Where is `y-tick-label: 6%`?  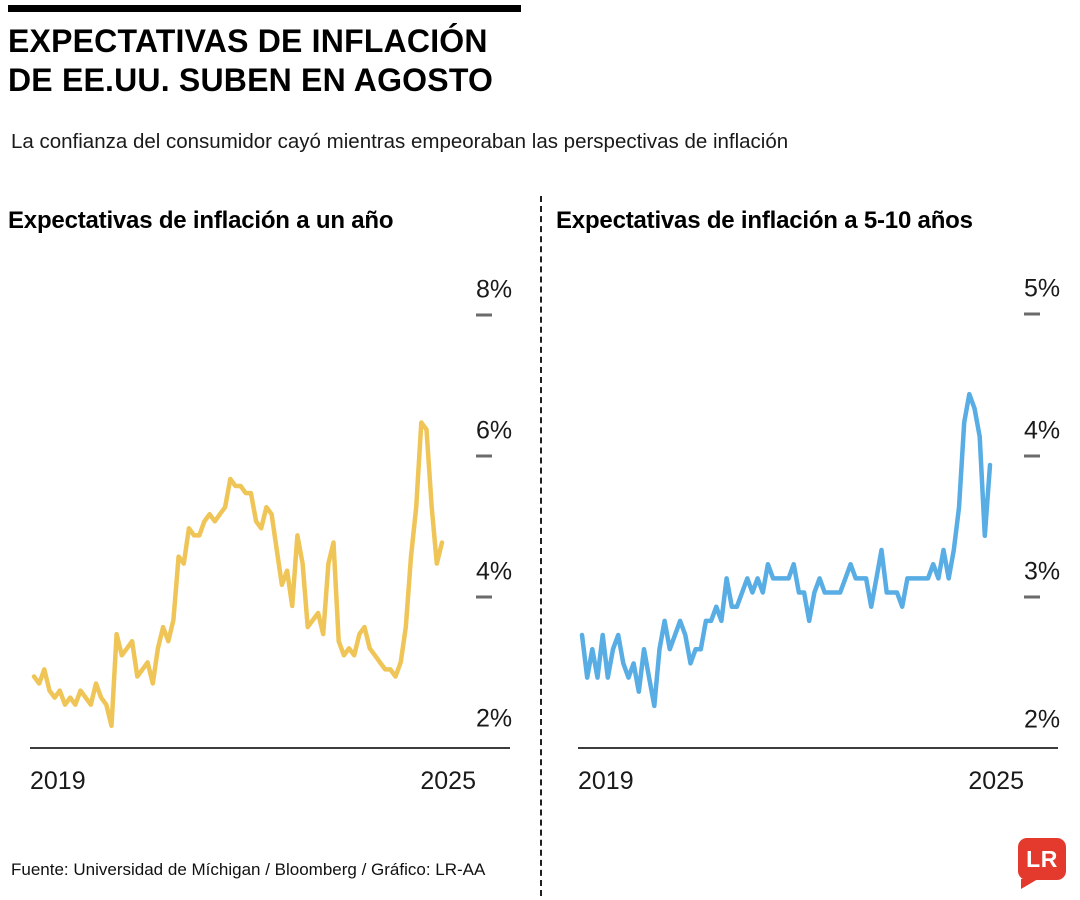 y-tick-label: 6% is located at coordinates (494, 430).